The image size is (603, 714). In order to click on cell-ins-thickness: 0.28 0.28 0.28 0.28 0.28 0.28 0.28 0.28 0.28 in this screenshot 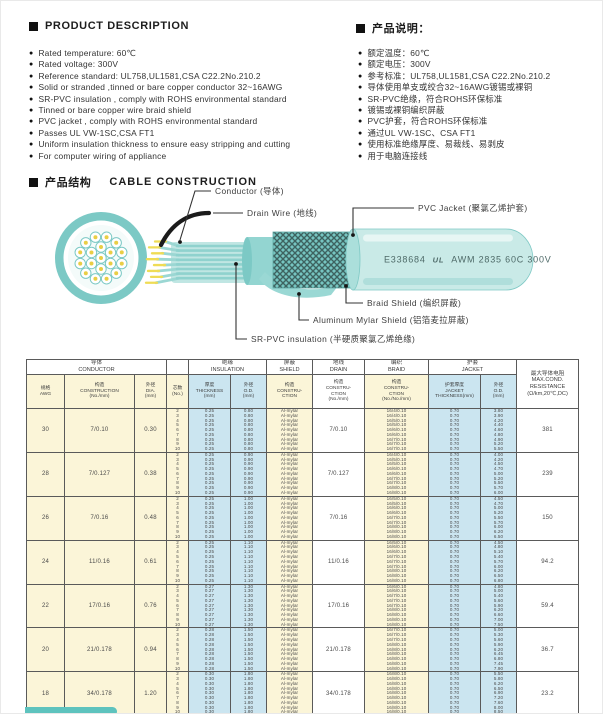, I will do `click(209, 650)`.